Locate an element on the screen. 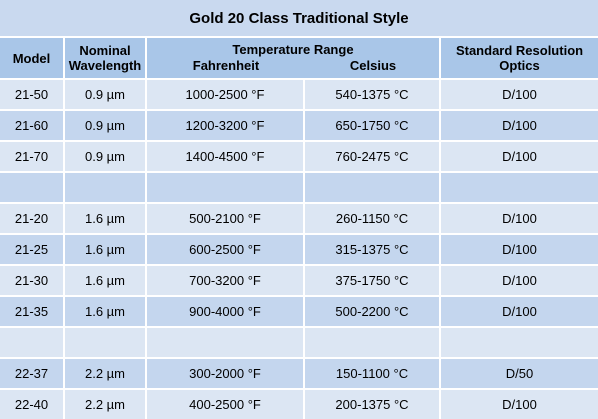 The image size is (598, 419). table-row: 21-70 0.9 µm 1400-4500 °F 760-2475 °C D/100 is located at coordinates (299, 156).